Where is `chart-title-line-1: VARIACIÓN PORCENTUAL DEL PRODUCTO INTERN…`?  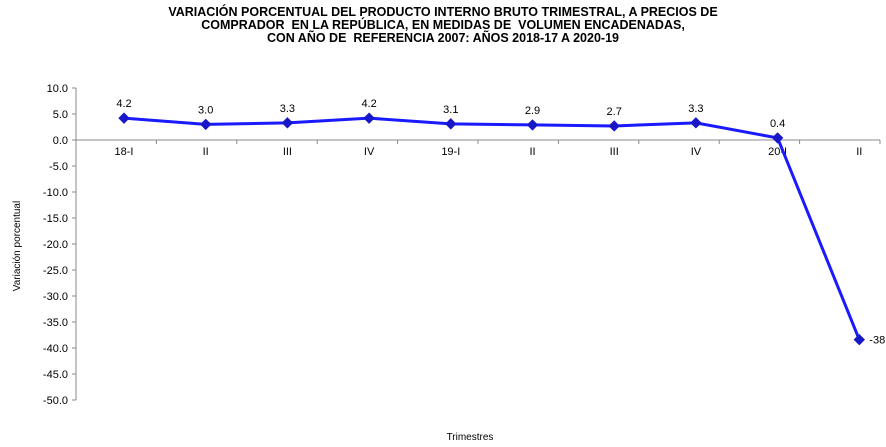 chart-title-line-1: VARIACIÓN PORCENTUAL DEL PRODUCTO INTERN… is located at coordinates (443, 12).